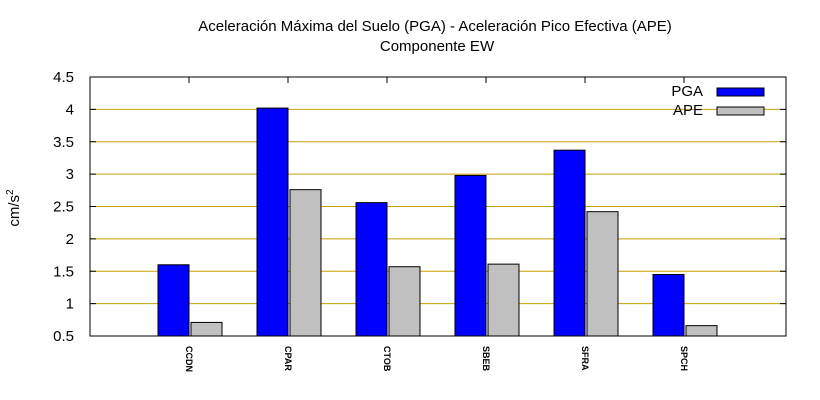 The width and height of the screenshot is (820, 400). What do you see at coordinates (740, 111) in the screenshot?
I see `legend-swatch-ape` at bounding box center [740, 111].